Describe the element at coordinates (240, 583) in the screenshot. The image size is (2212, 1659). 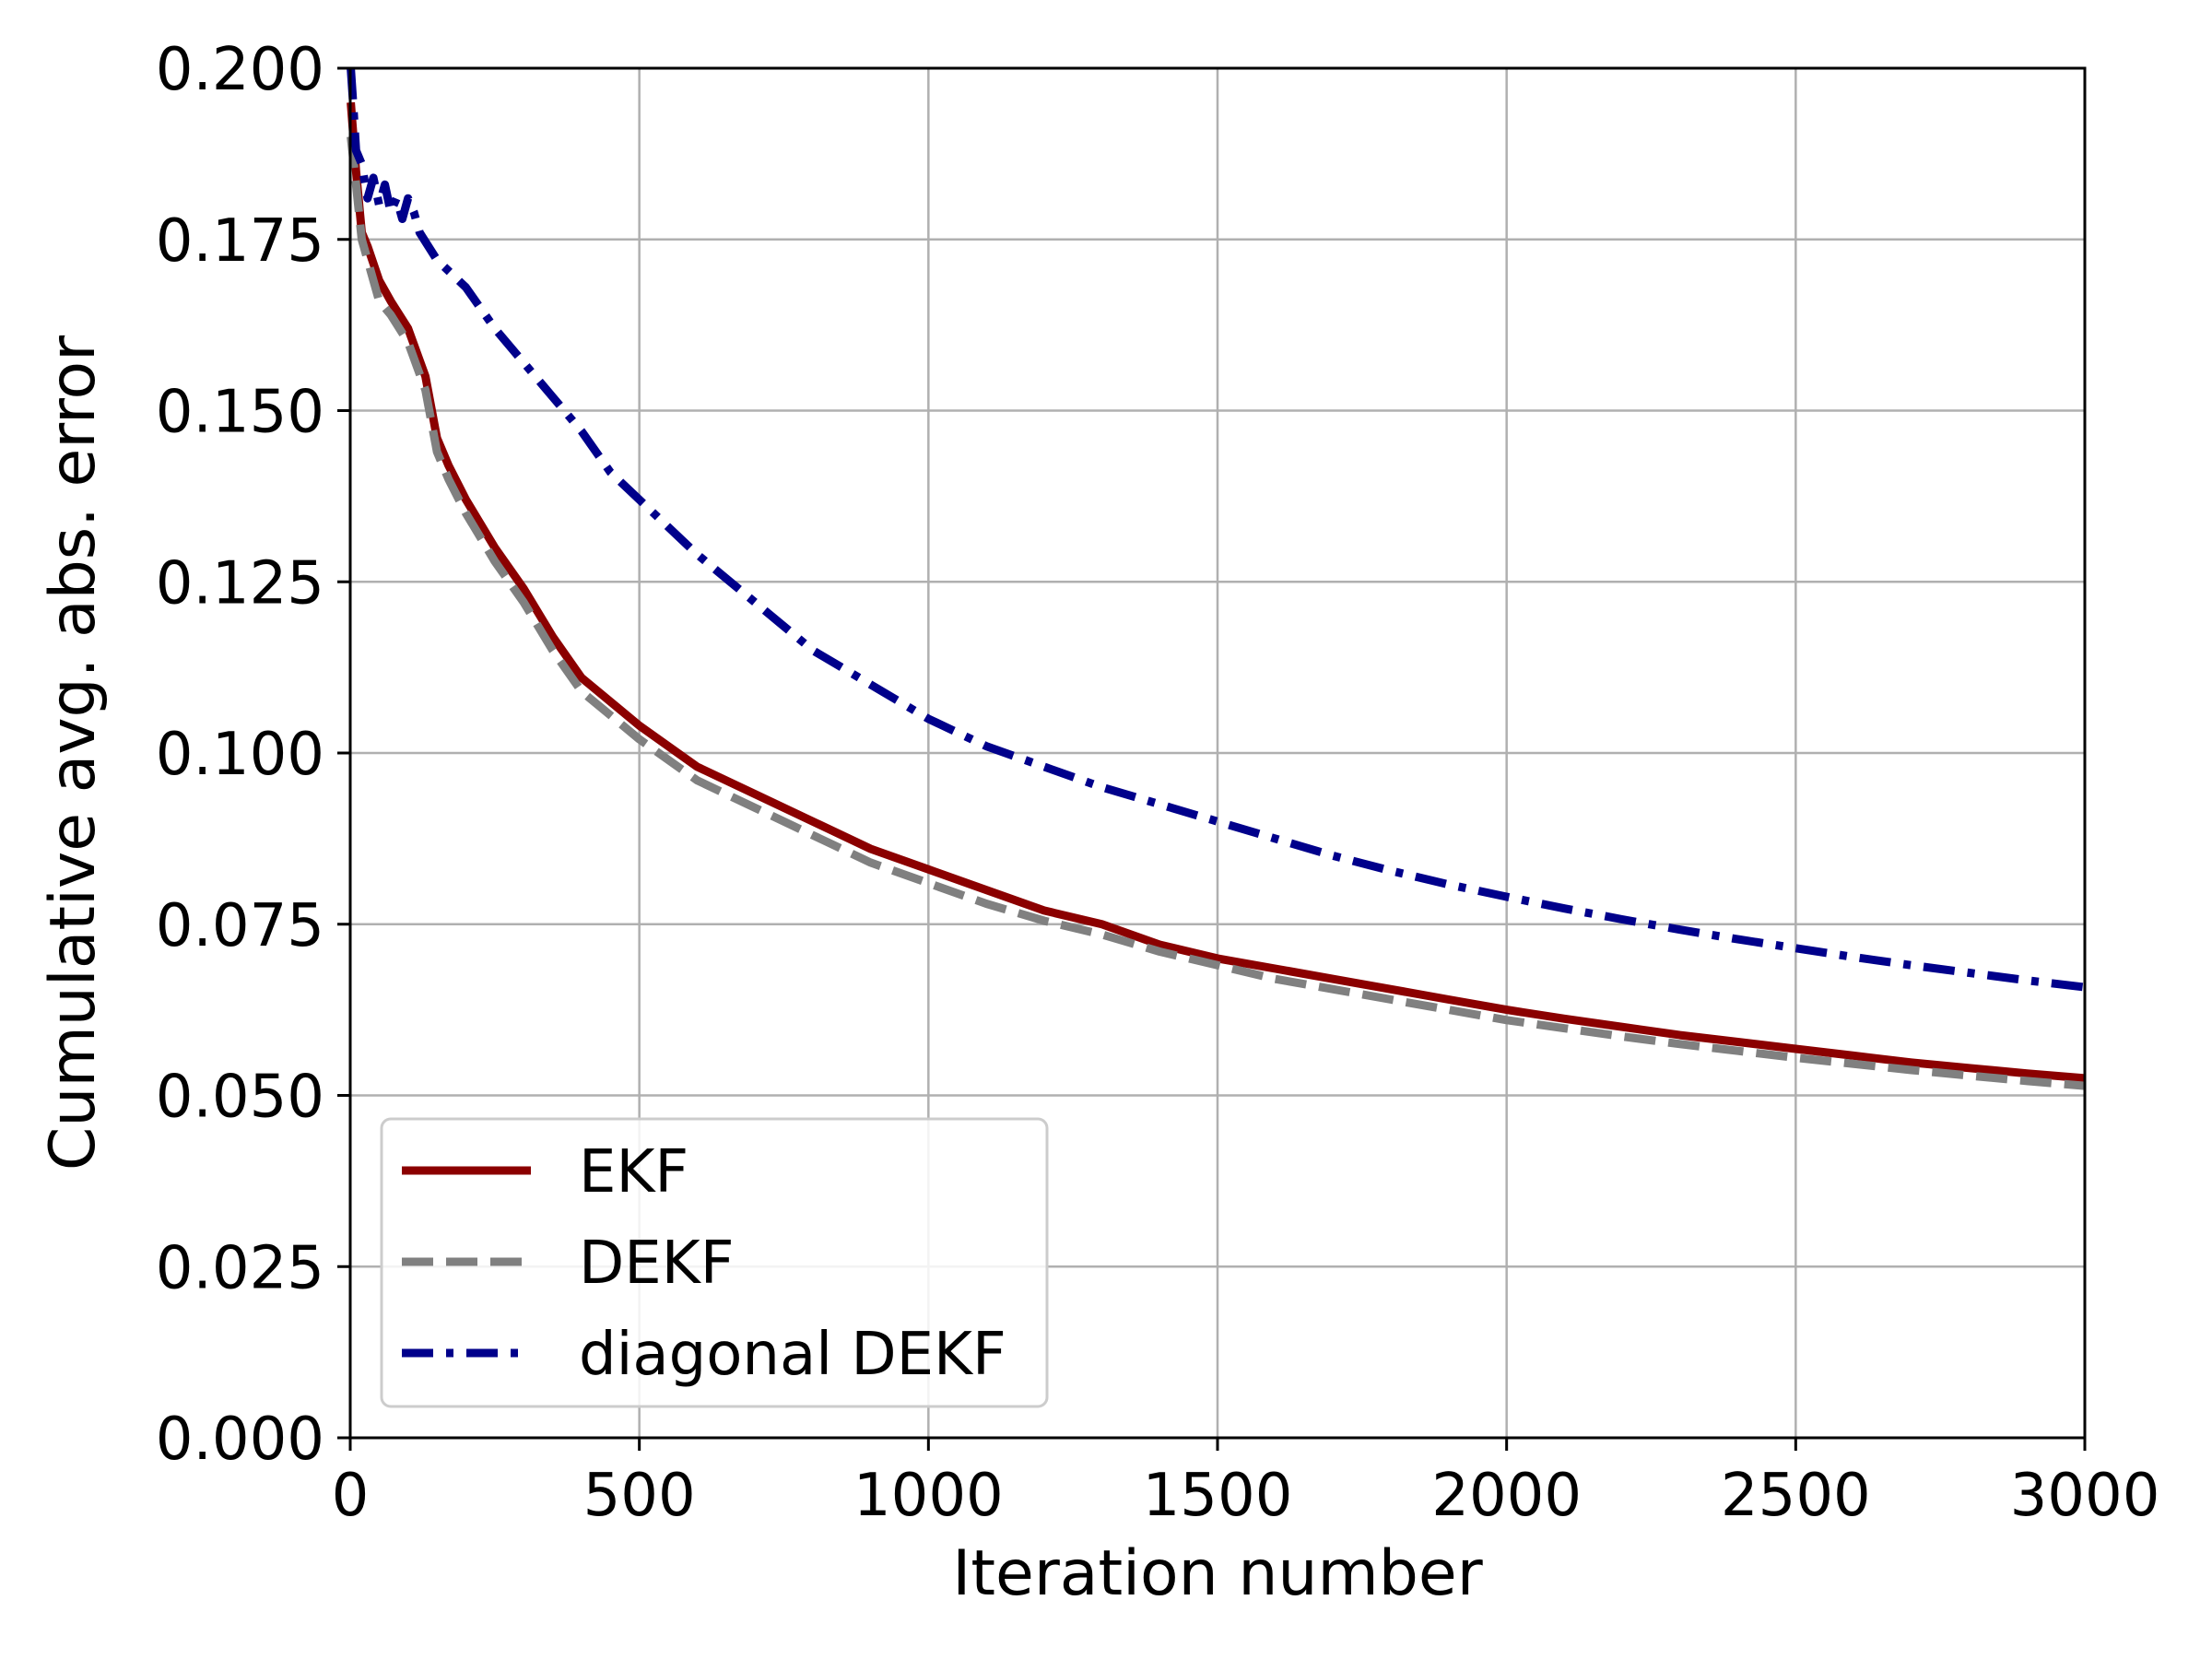
I see `y-tick-label: 0.125` at that location.